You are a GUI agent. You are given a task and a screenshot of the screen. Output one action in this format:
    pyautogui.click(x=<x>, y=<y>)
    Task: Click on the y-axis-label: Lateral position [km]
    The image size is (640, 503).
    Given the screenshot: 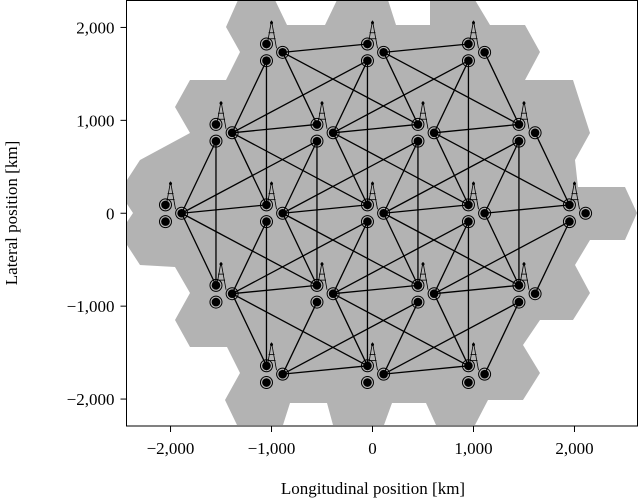 What is the action you would take?
    pyautogui.click(x=11, y=213)
    